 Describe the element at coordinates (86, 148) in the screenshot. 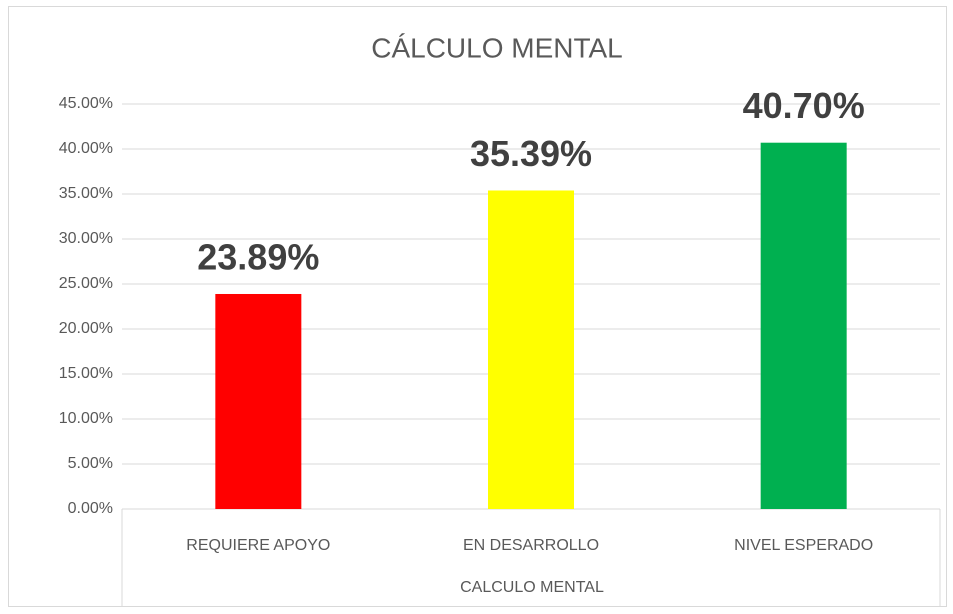

I see `y-tick-label: 40.00%` at that location.